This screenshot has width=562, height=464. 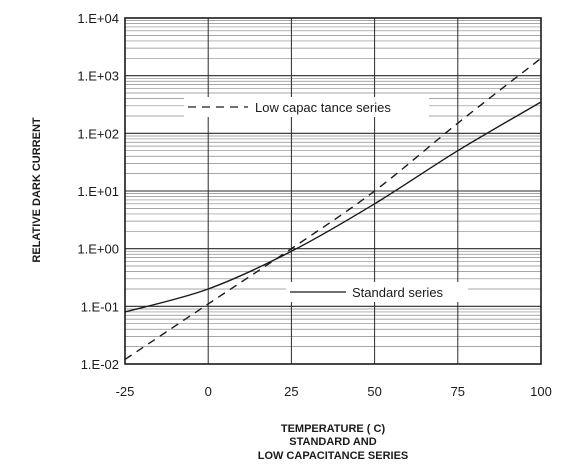 I want to click on y-axis-title: RELATIVE DARK CURRENT, so click(x=37, y=190).